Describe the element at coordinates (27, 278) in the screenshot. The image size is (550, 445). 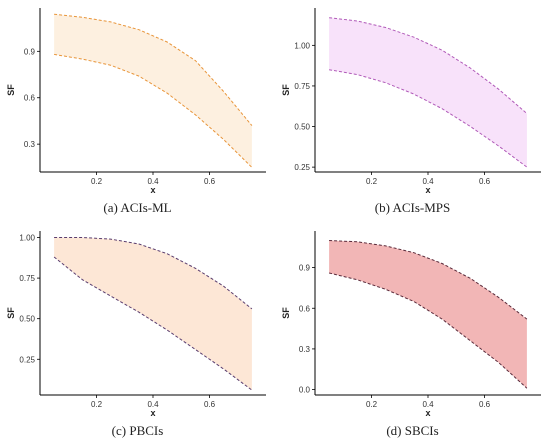
I see `y-tick-label-c-2: 0.75` at that location.